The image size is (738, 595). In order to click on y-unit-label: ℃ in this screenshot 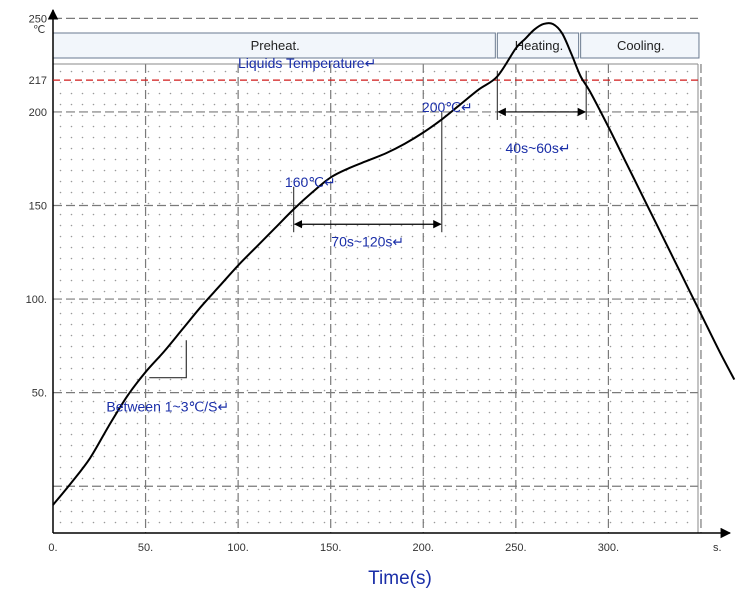, I will do `click(39, 30)`.